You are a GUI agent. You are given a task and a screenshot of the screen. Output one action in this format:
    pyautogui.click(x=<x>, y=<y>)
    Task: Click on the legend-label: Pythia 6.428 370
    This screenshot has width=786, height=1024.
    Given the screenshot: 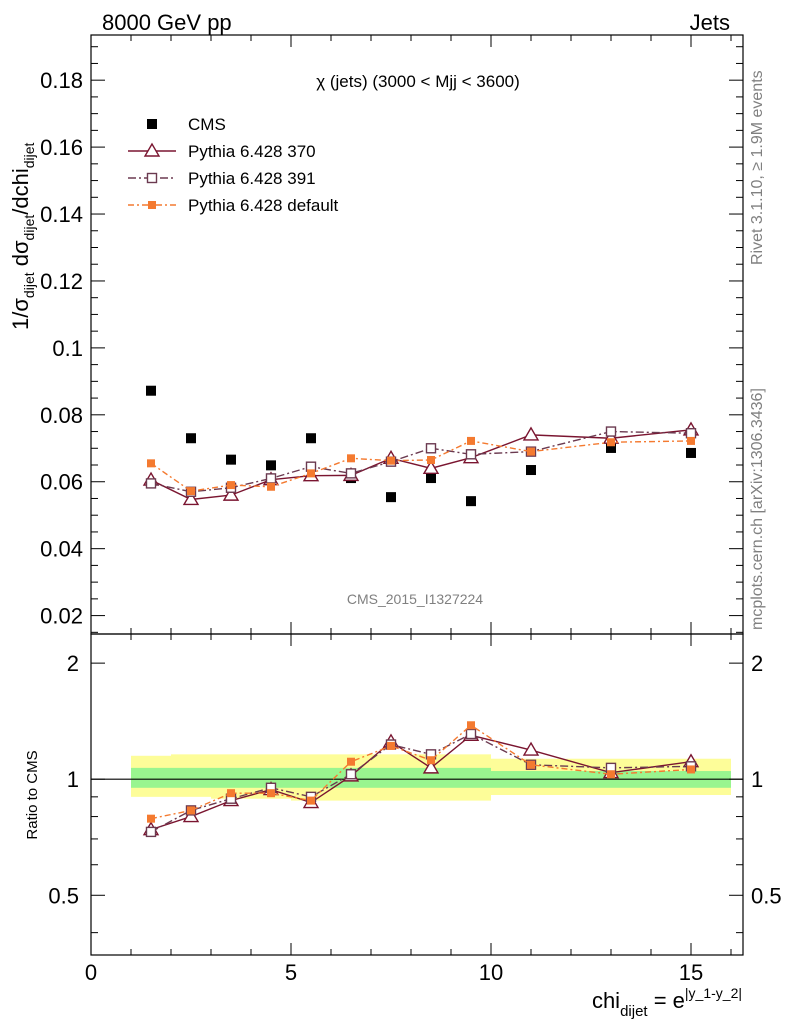 What is the action you would take?
    pyautogui.click(x=252, y=151)
    